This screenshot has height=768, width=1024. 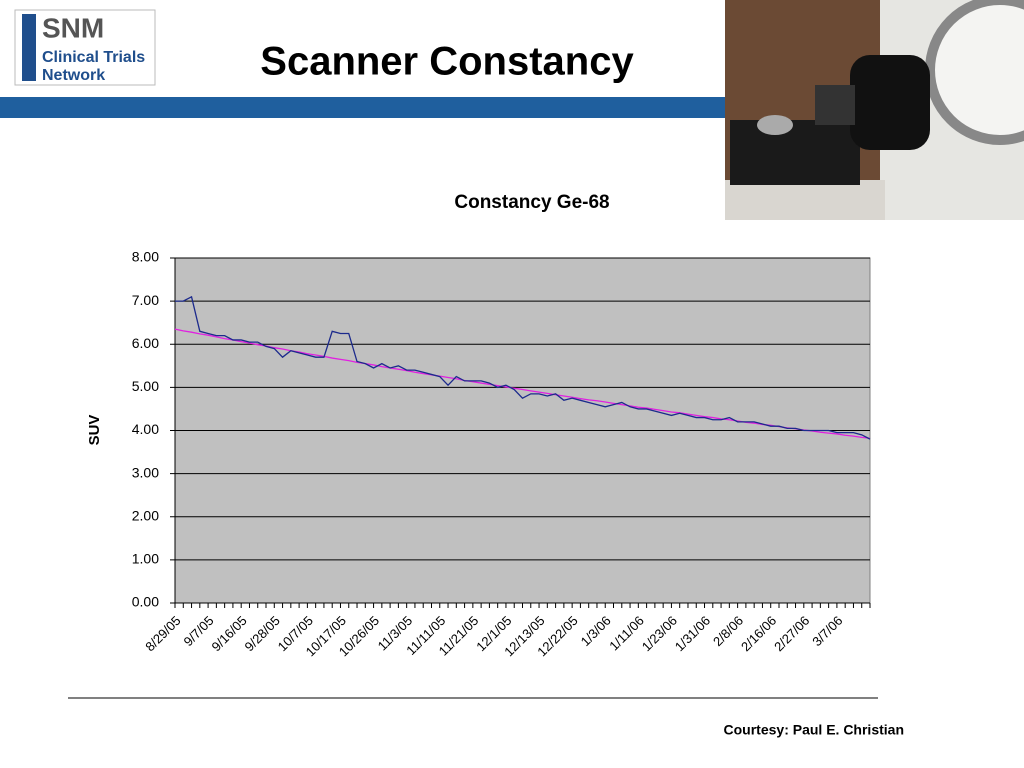 I want to click on logo-bar, so click(x=29, y=47).